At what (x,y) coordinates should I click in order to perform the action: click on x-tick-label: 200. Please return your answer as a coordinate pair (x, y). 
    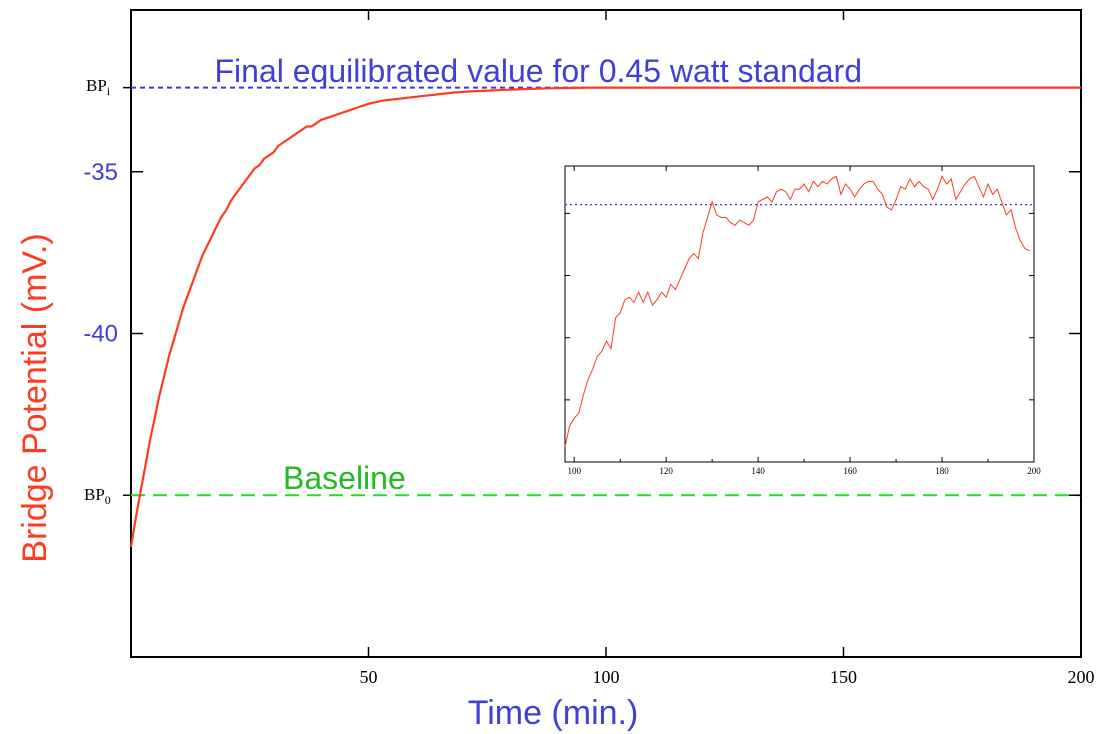
    Looking at the image, I should click on (1081, 677).